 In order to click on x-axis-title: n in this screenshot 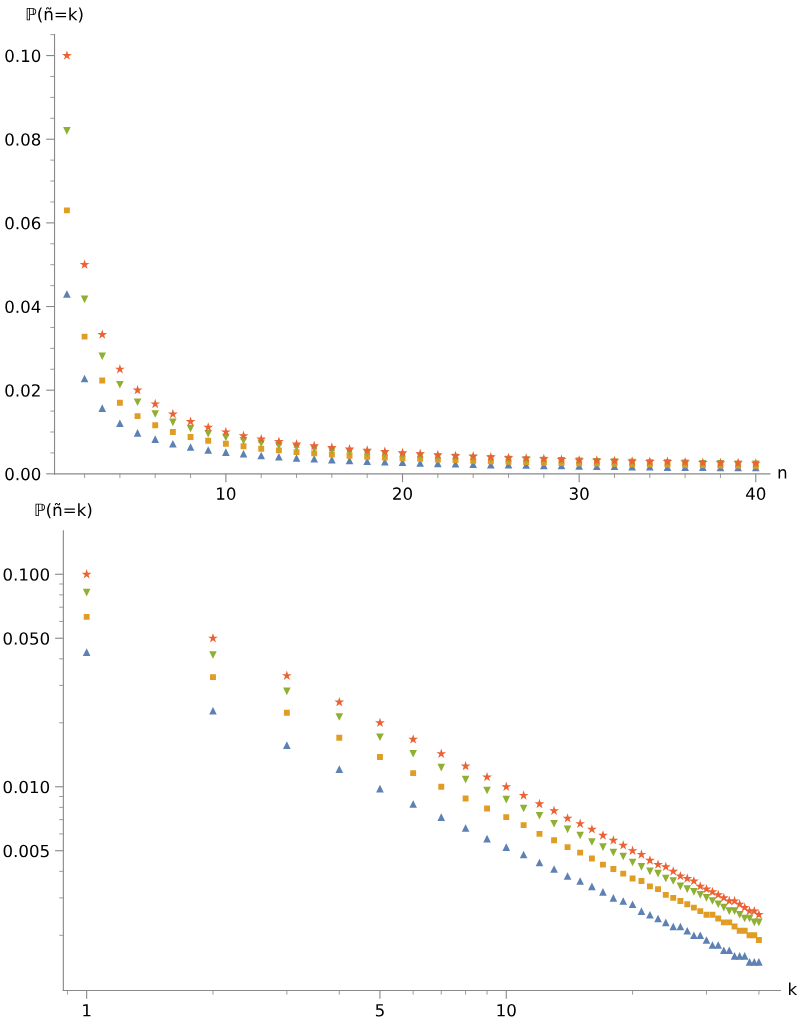, I will do `click(782, 474)`.